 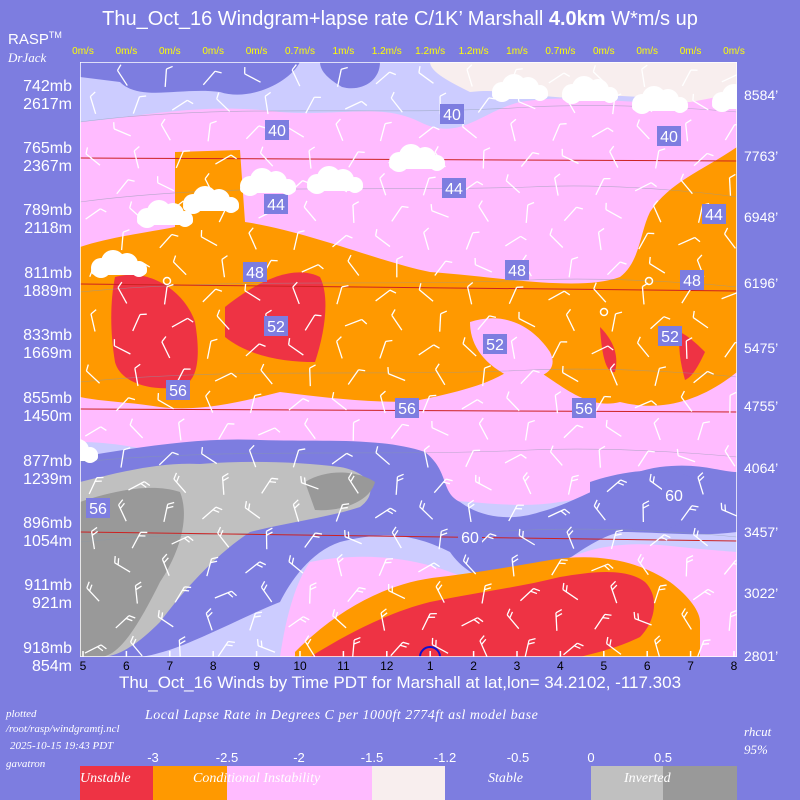 What do you see at coordinates (98, 508) in the screenshot?
I see `contour-label: 56` at bounding box center [98, 508].